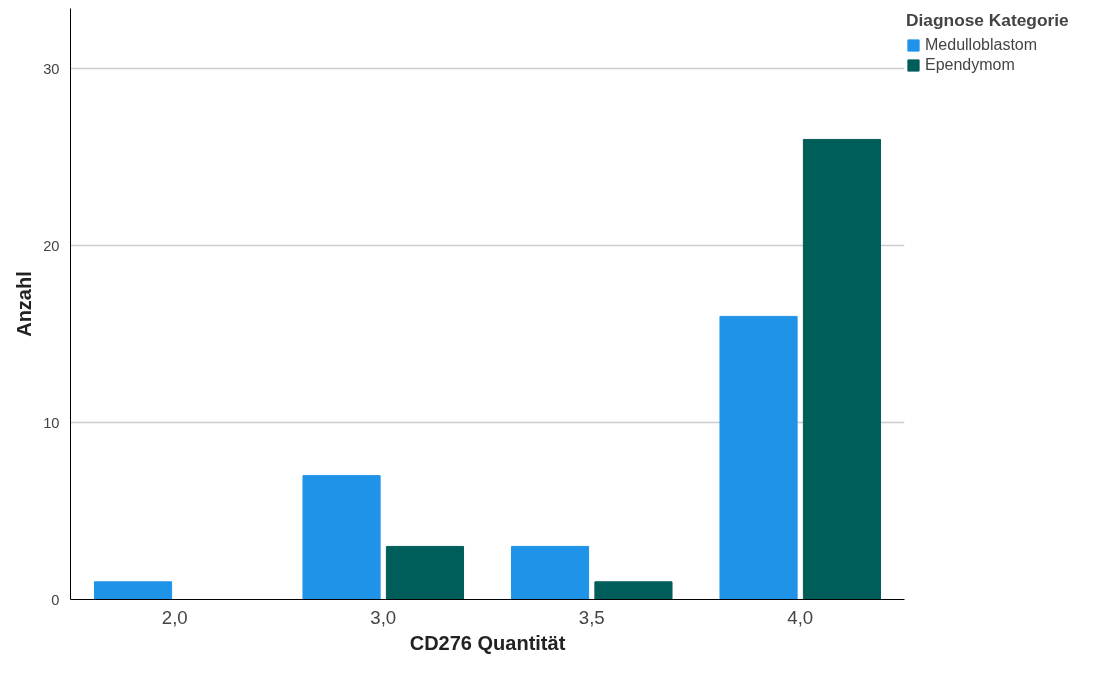  What do you see at coordinates (987, 20) in the screenshot?
I see `legend-title: Diagnose Kategorie` at bounding box center [987, 20].